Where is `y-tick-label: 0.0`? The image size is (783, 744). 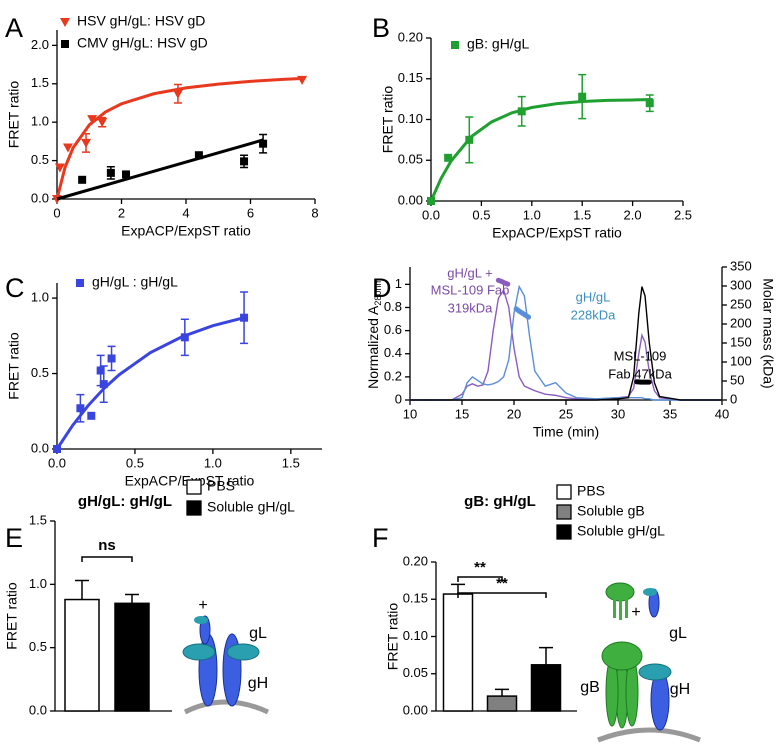 y-tick-label: 0.0 is located at coordinates (40, 197).